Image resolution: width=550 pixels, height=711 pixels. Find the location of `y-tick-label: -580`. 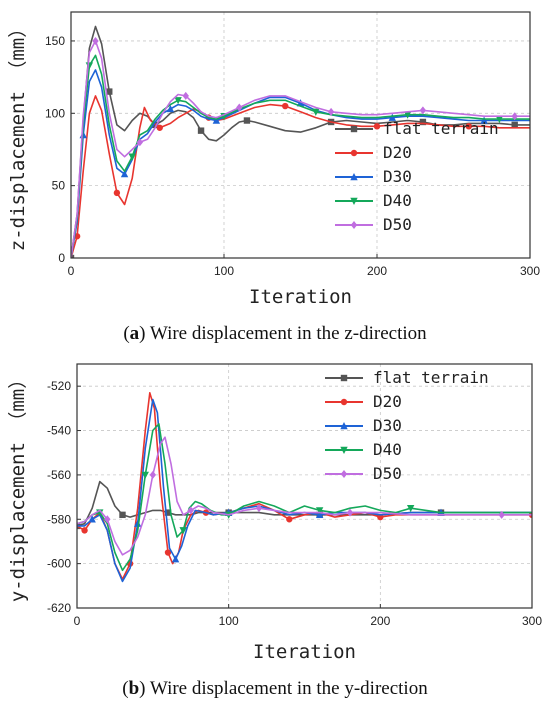

y-tick-label: -580 is located at coordinates (59, 519).